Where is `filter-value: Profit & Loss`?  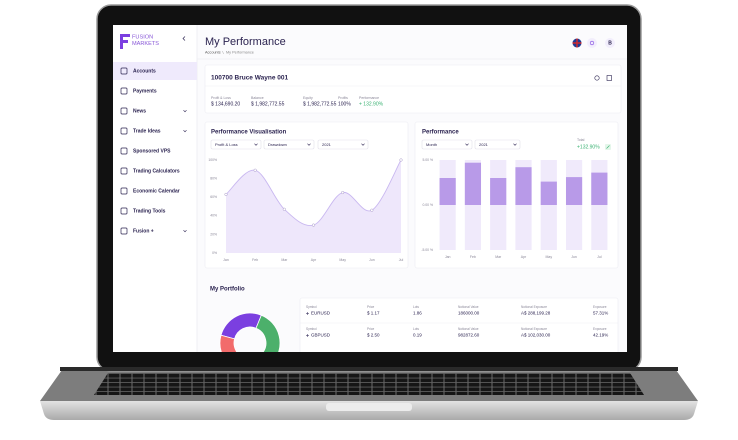
filter-value: Profit & Loss is located at coordinates (226, 144).